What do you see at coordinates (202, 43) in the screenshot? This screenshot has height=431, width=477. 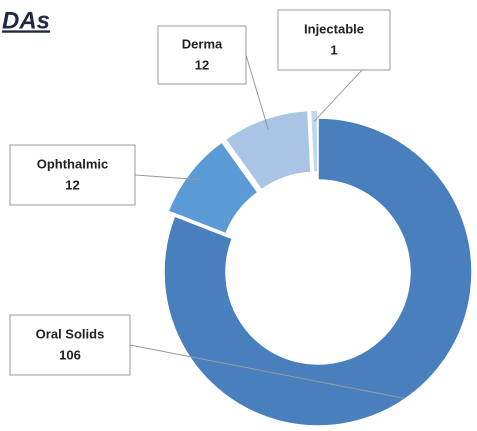 I see `category-label: Derma` at bounding box center [202, 43].